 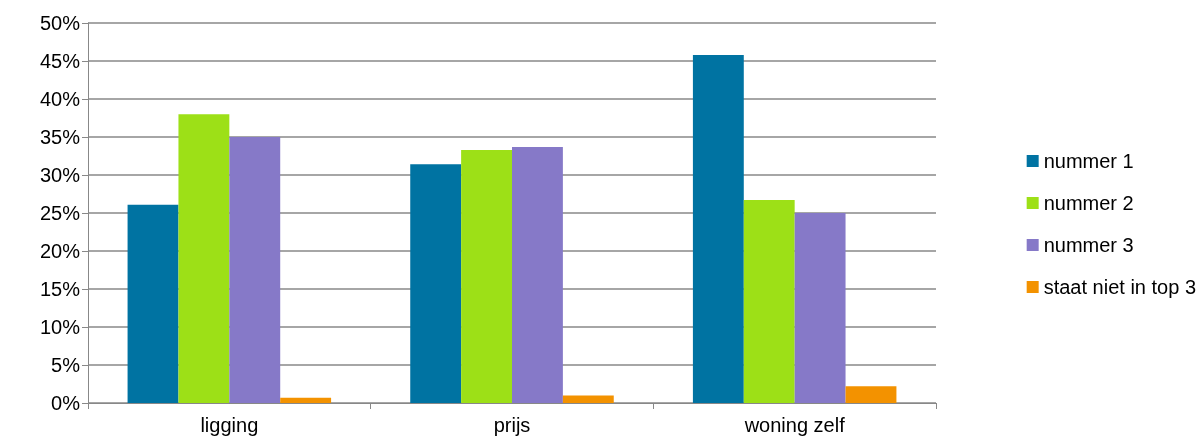 I want to click on y-tick-label: 0%, so click(x=66, y=403).